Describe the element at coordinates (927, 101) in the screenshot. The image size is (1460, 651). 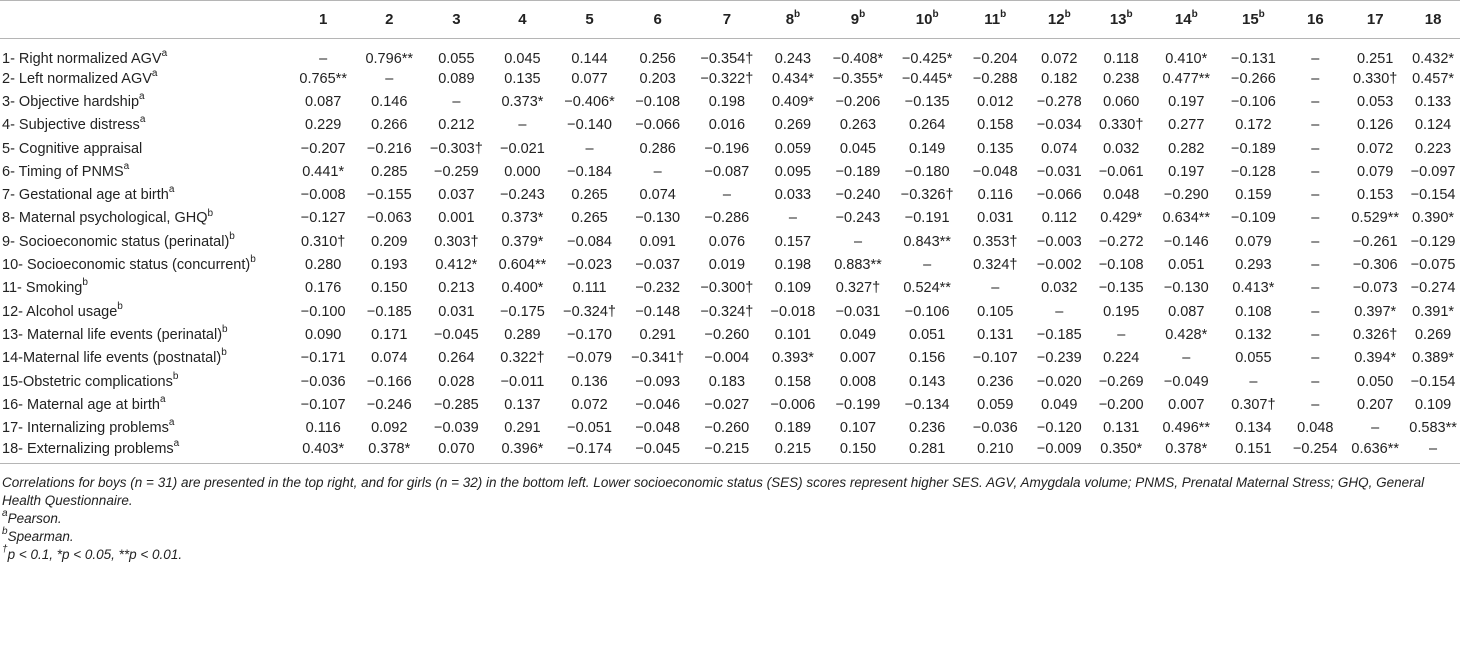
I see `table-cell: −0.135` at that location.